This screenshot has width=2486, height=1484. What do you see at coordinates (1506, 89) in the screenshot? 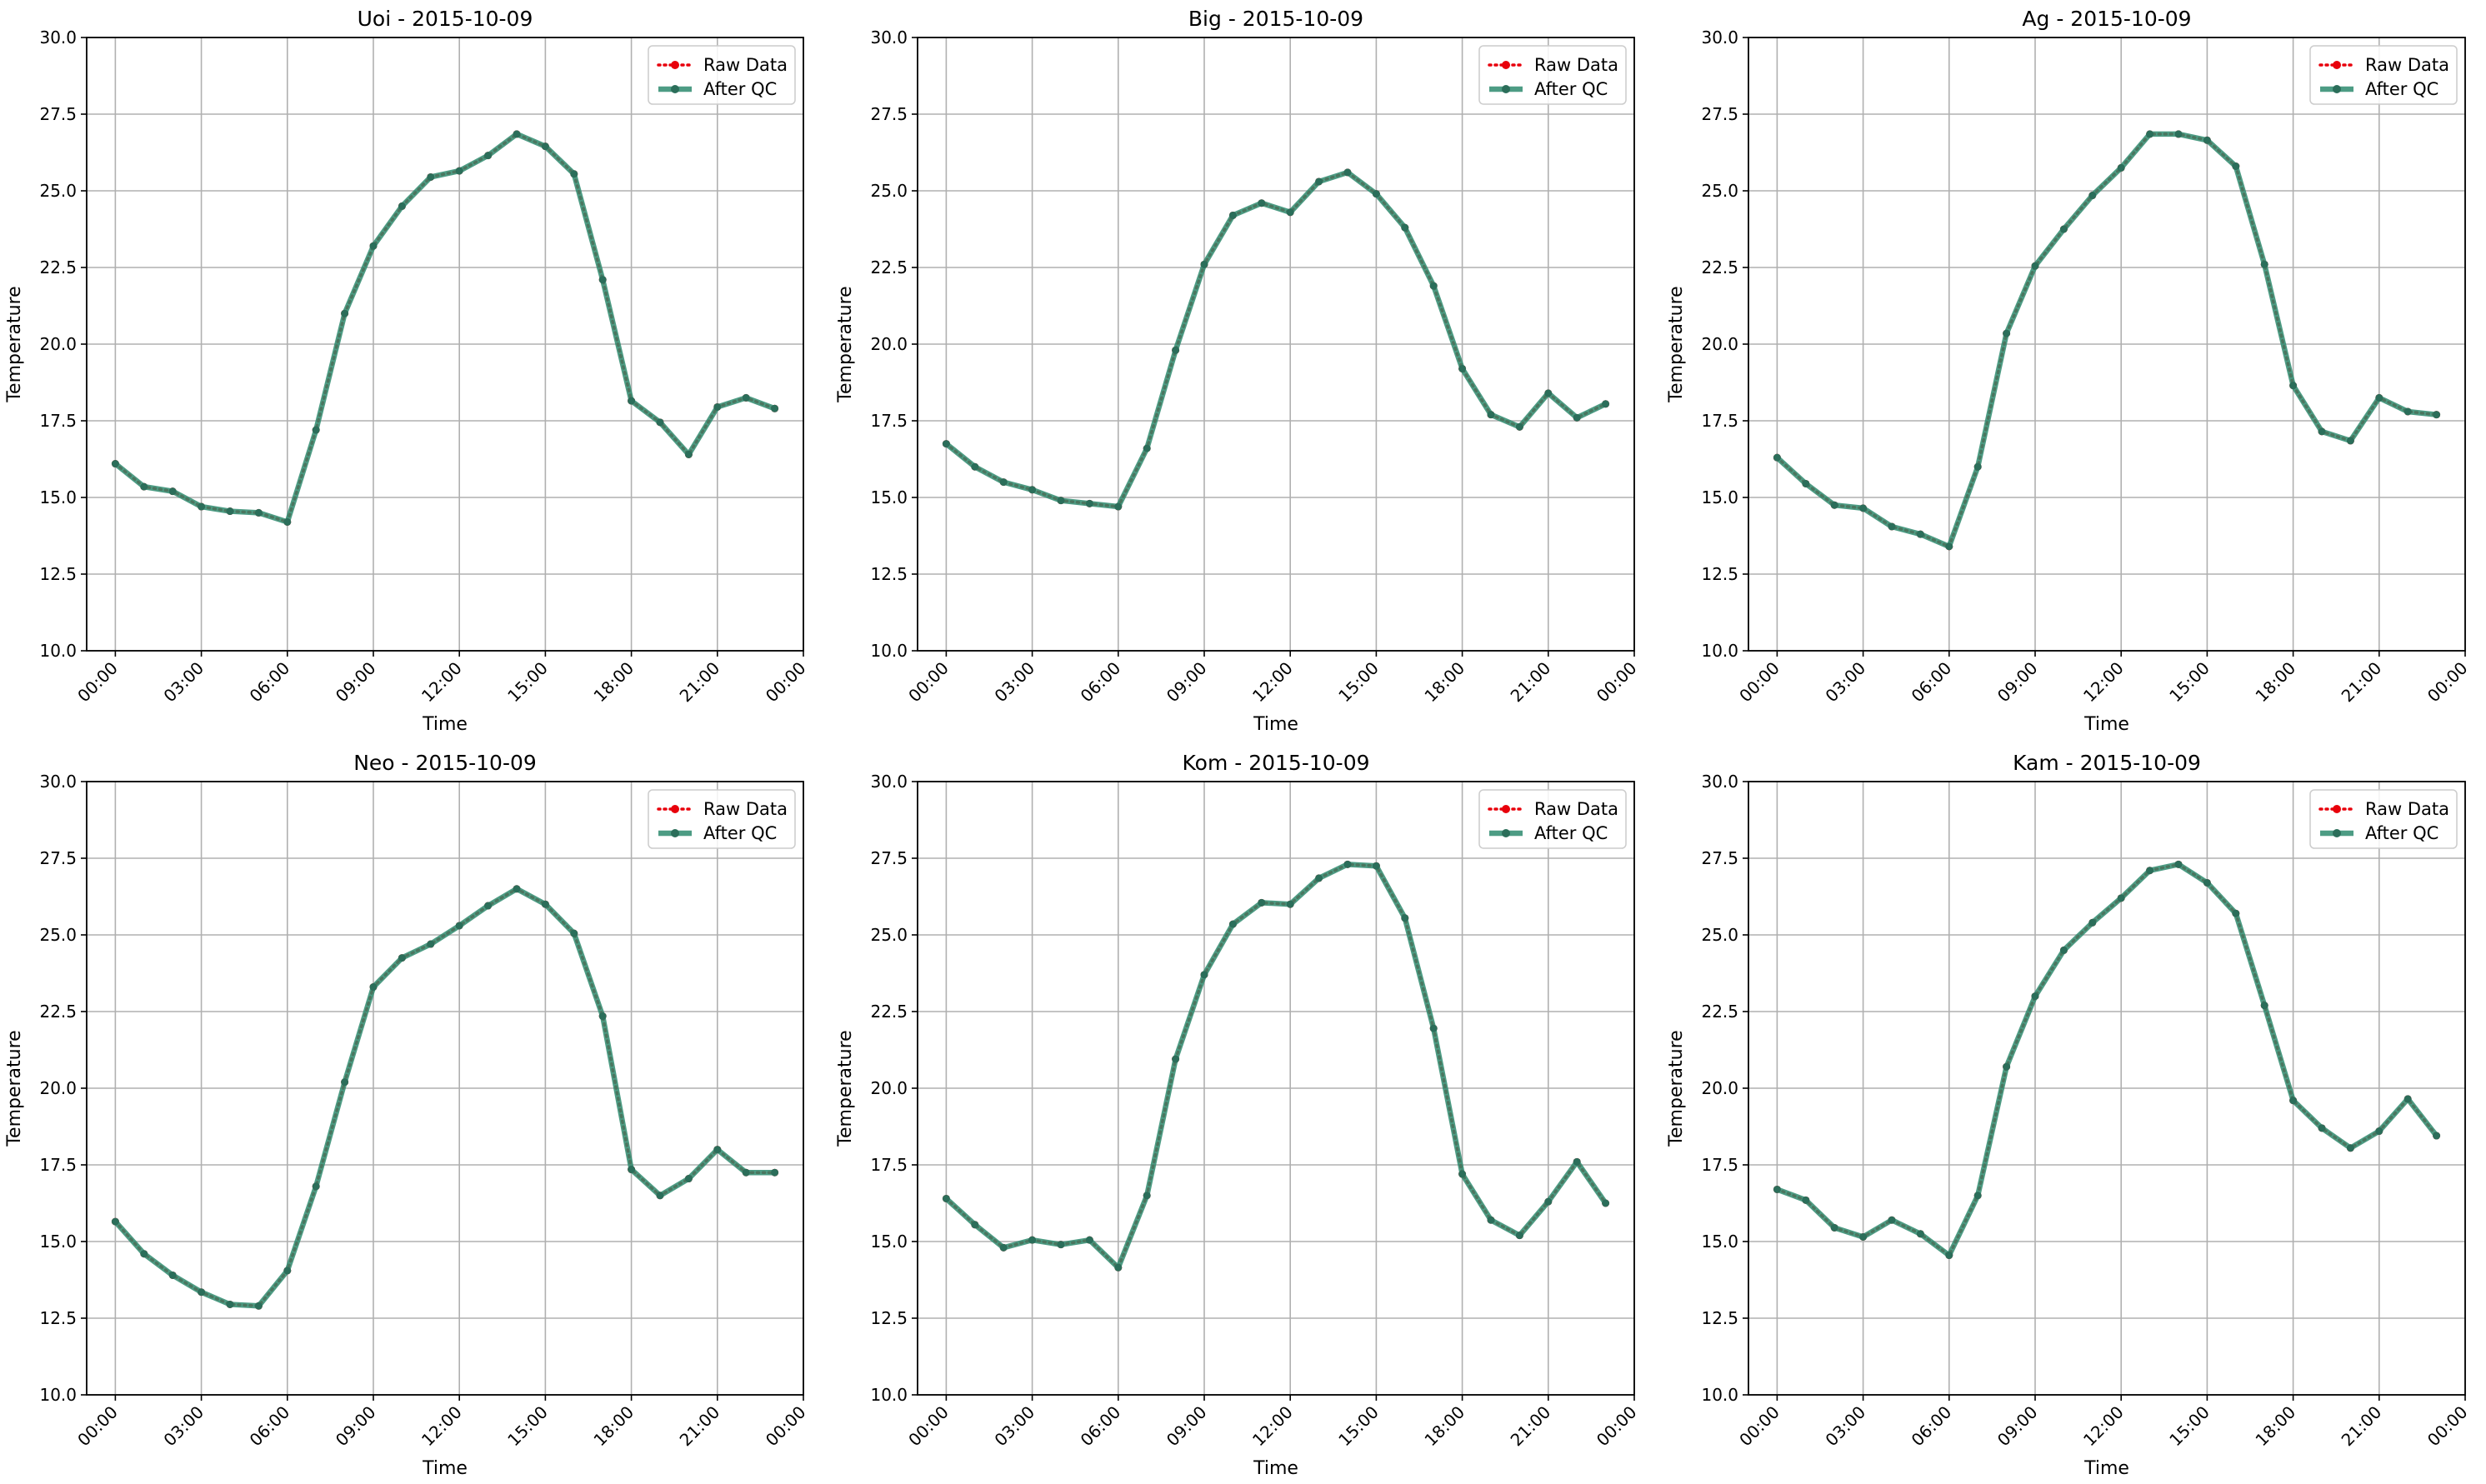
I see `legend-marker-after-qc` at bounding box center [1506, 89].